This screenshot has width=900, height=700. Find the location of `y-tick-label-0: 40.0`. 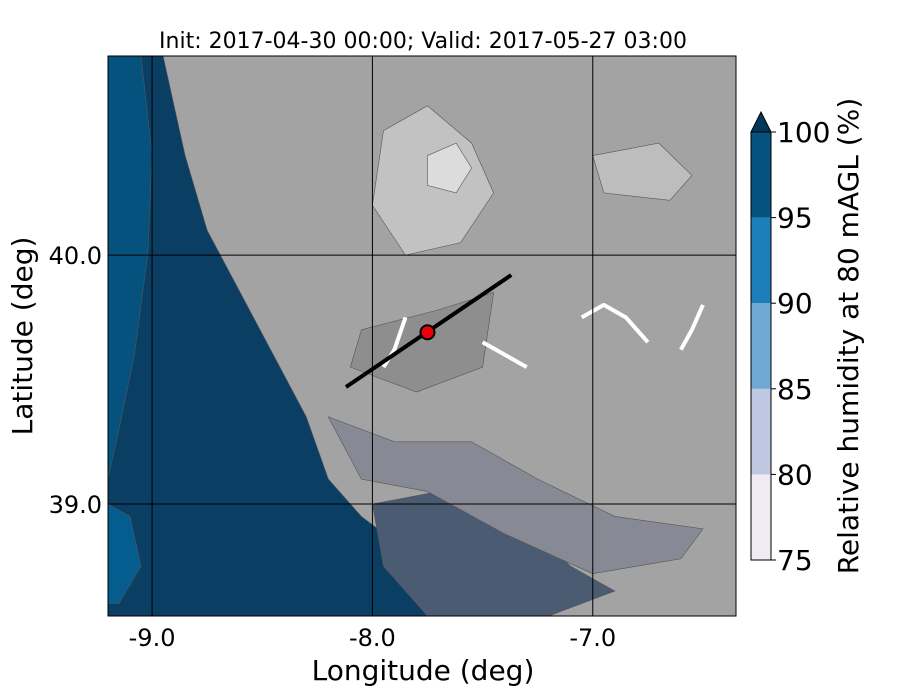

y-tick-label-0: 40.0 is located at coordinates (75, 256).